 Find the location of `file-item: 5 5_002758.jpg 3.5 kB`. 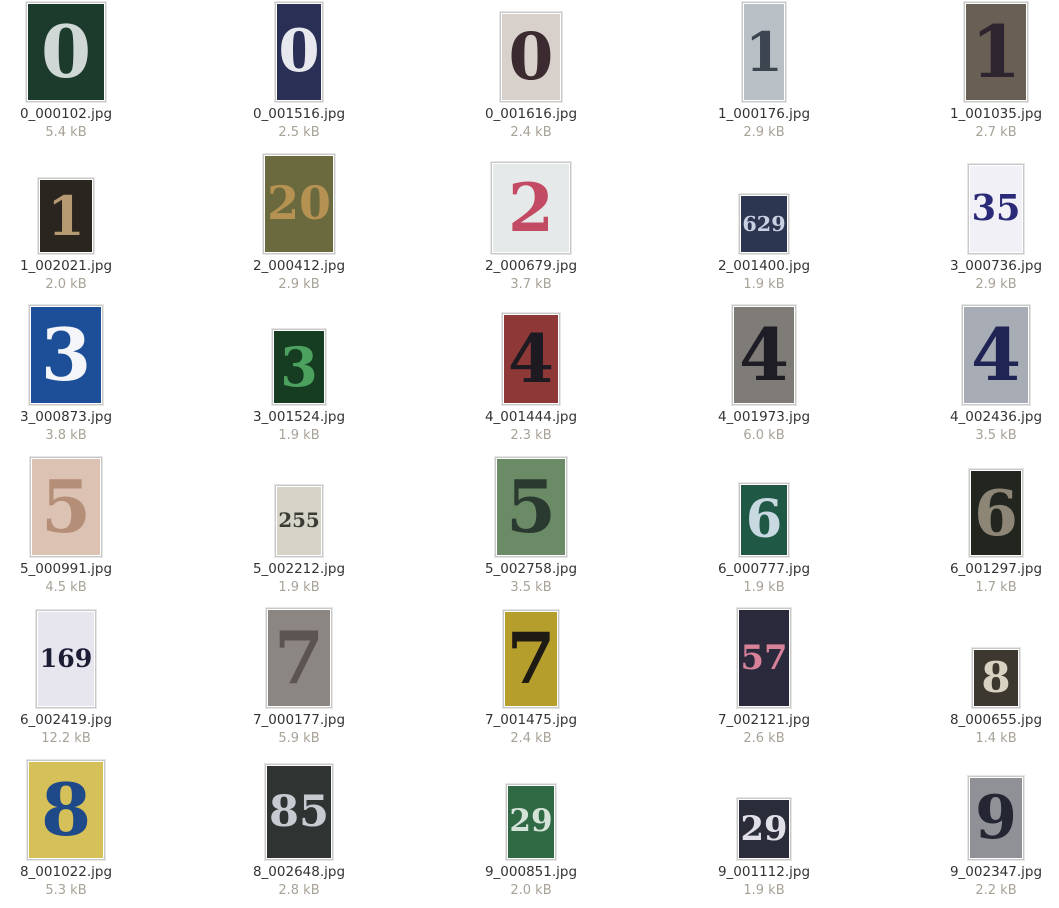

file-item: 5 5_002758.jpg 3.5 kB is located at coordinates (531, 525).